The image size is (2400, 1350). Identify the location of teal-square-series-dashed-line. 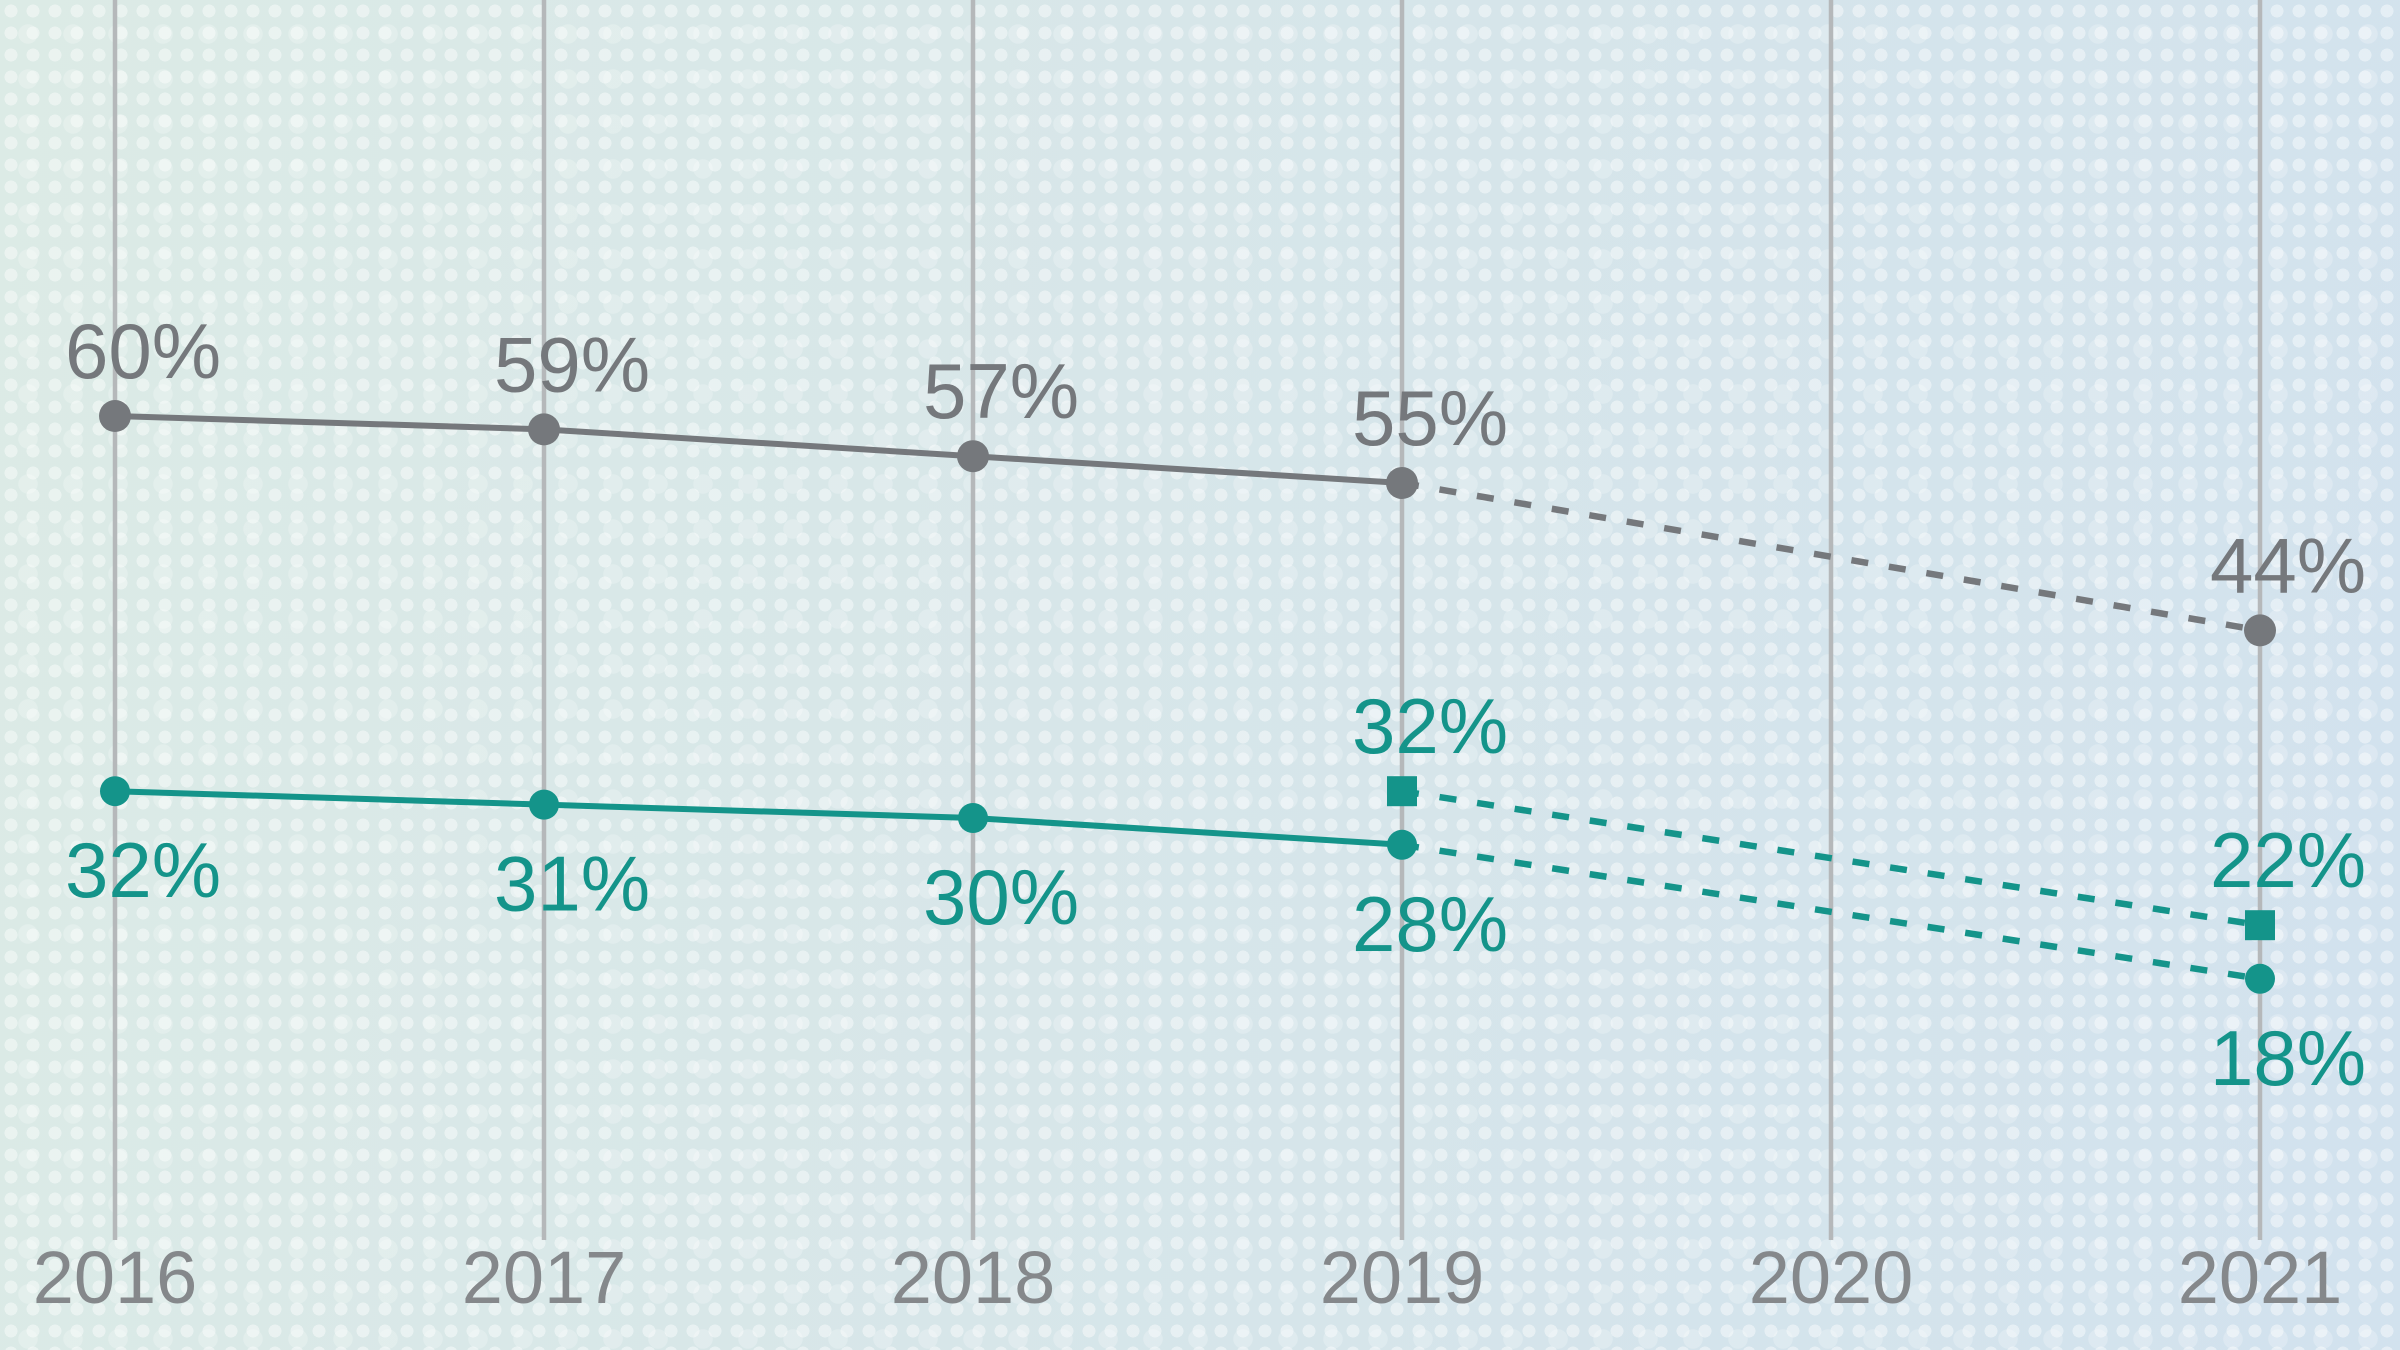
(1831, 858).